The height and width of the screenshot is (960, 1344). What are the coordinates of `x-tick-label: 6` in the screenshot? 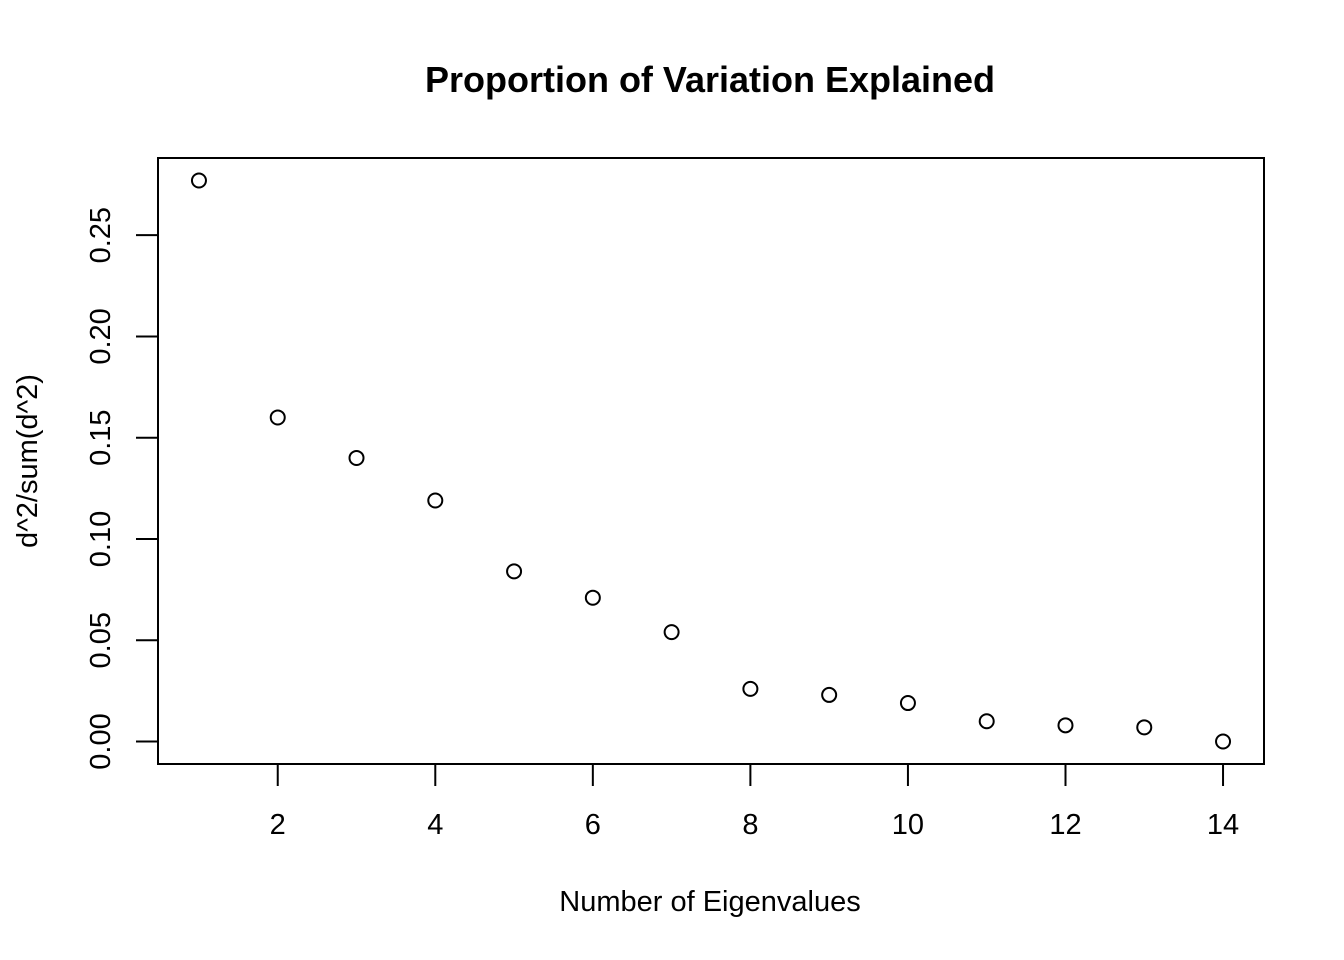 It's located at (593, 825).